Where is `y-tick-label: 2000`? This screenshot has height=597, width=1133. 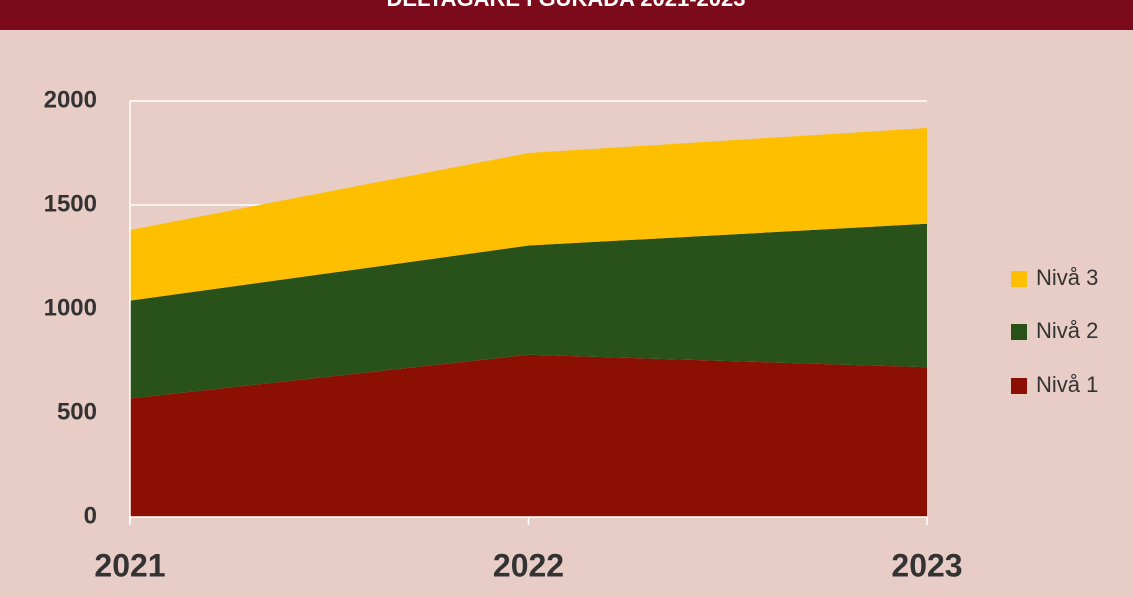
y-tick-label: 2000 is located at coordinates (70, 99).